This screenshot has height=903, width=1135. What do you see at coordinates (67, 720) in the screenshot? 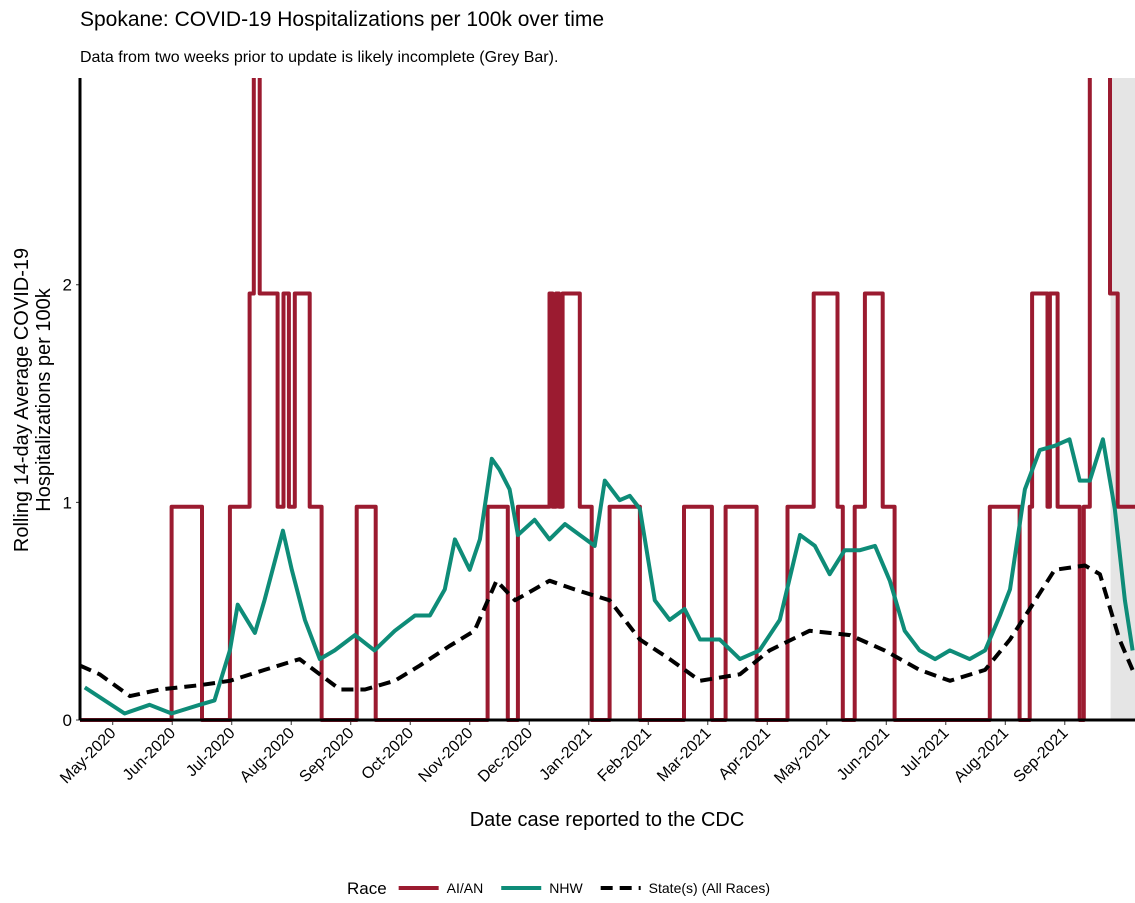
I see `y-tick-label: 0` at bounding box center [67, 720].